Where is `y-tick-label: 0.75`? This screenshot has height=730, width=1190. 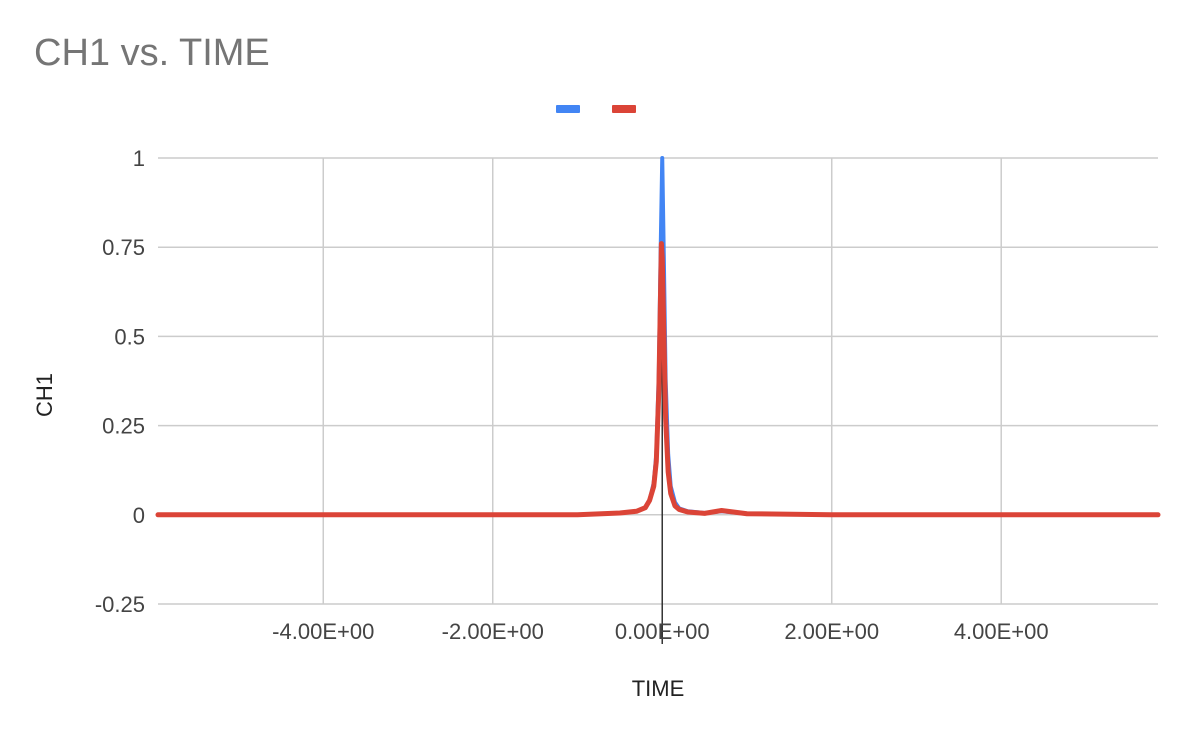
y-tick-label: 0.75 is located at coordinates (123, 247).